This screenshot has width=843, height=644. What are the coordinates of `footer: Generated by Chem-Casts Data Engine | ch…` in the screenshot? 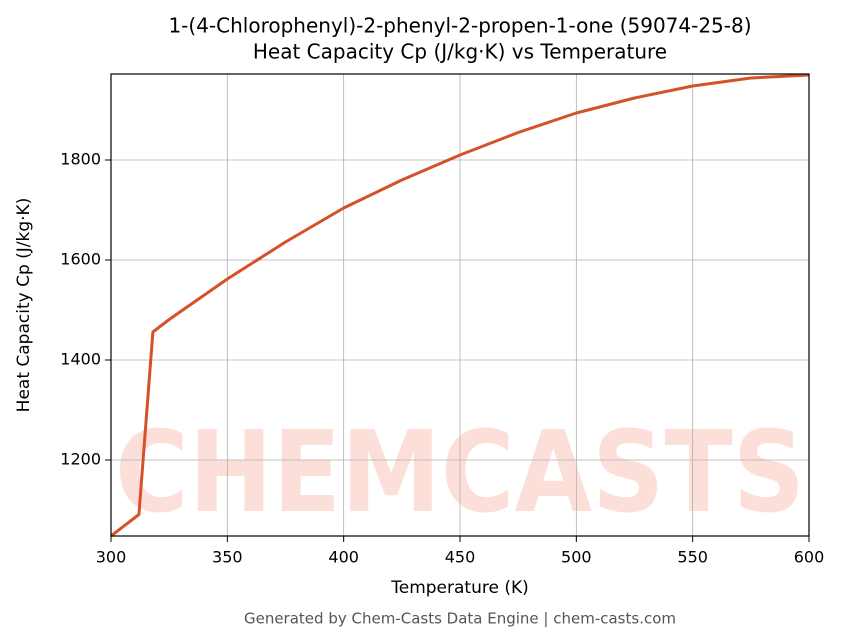 It's located at (460, 619).